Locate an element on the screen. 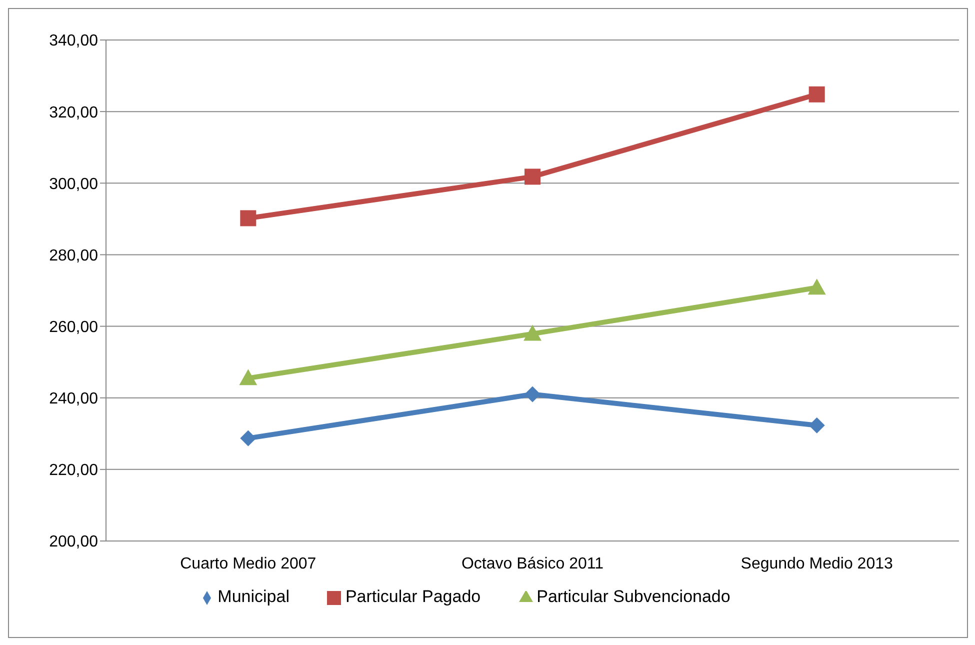 This screenshot has width=975, height=645. y-tick-label: 340,00 is located at coordinates (73, 41).